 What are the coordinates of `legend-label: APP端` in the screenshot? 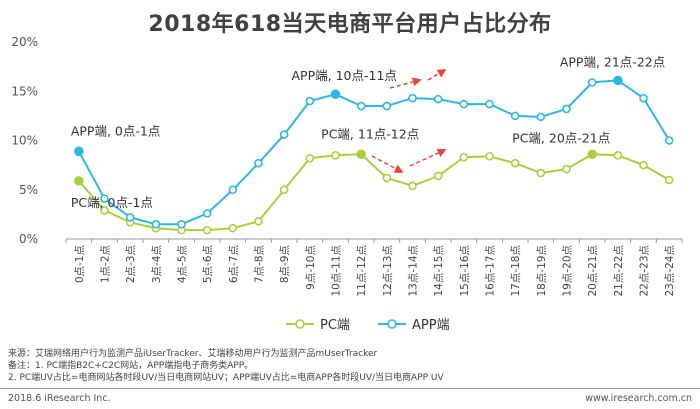 It's located at (431, 325).